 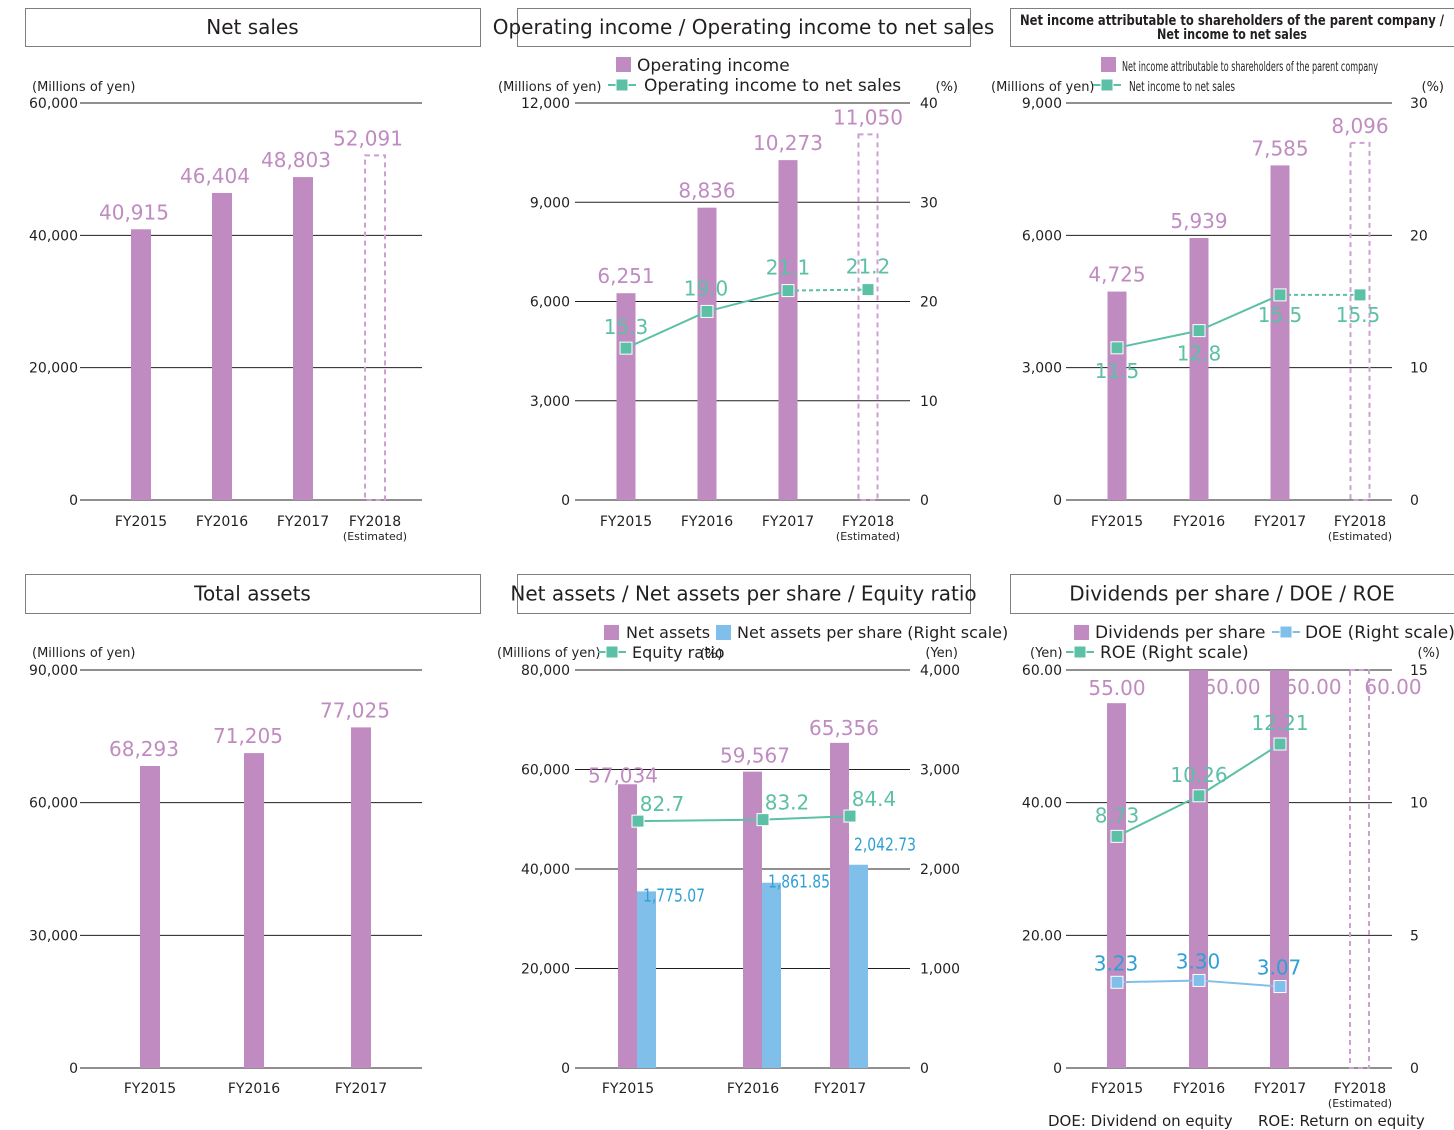 I want to click on bar-value-label: 6,251, so click(x=625, y=276).